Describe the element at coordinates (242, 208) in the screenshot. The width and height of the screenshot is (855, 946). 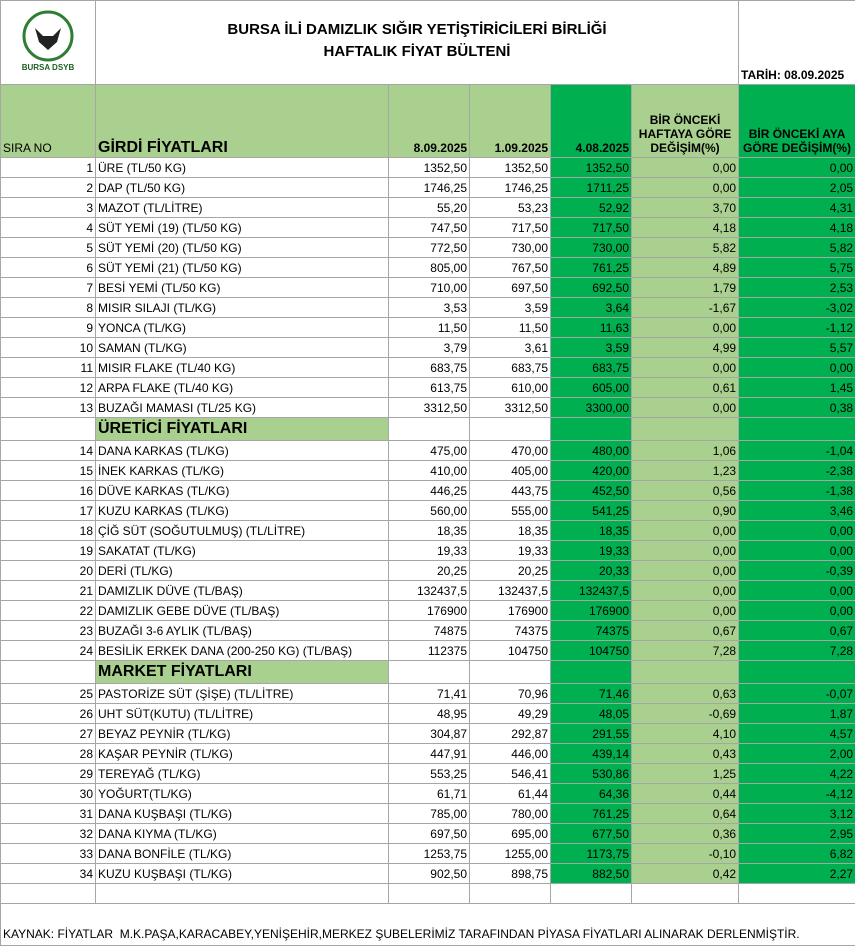
I see `item-name: MAZOT (TL/LİTRE)` at that location.